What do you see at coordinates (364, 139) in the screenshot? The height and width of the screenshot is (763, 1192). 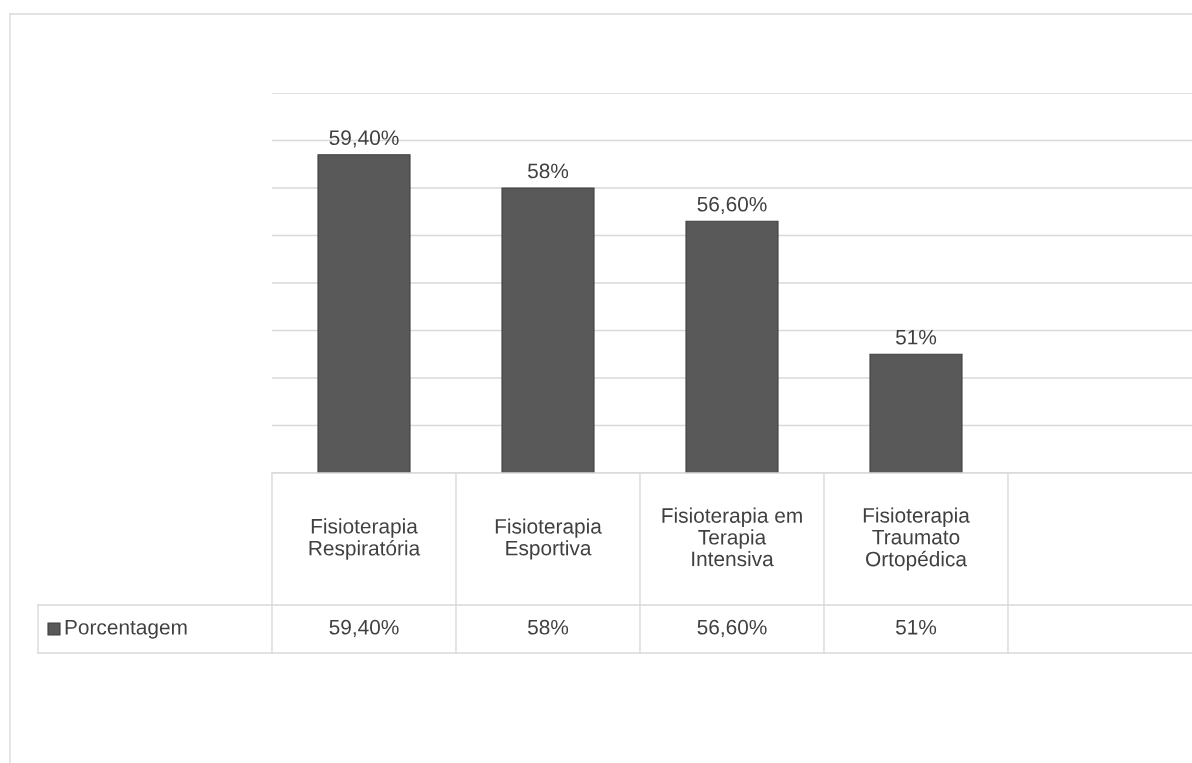 I see `text: 59,40%` at bounding box center [364, 139].